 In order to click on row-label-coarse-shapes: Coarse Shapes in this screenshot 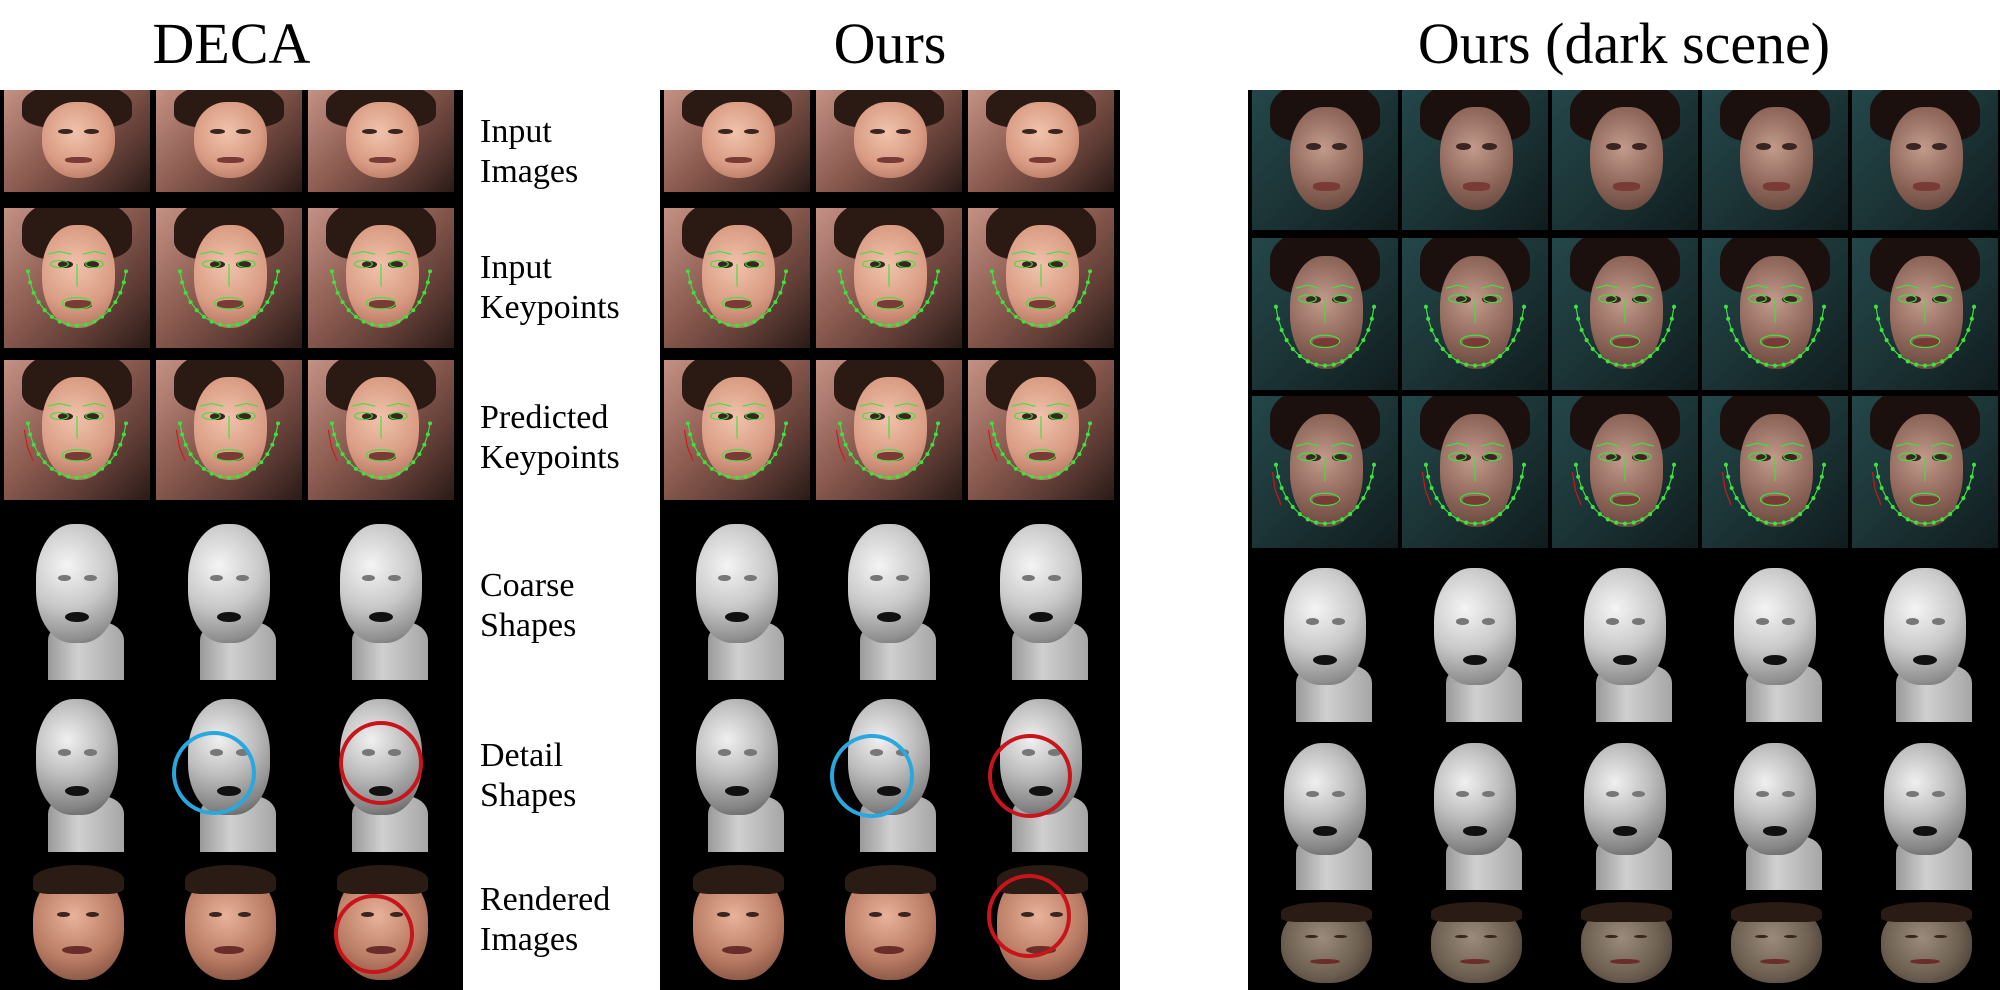, I will do `click(528, 605)`.